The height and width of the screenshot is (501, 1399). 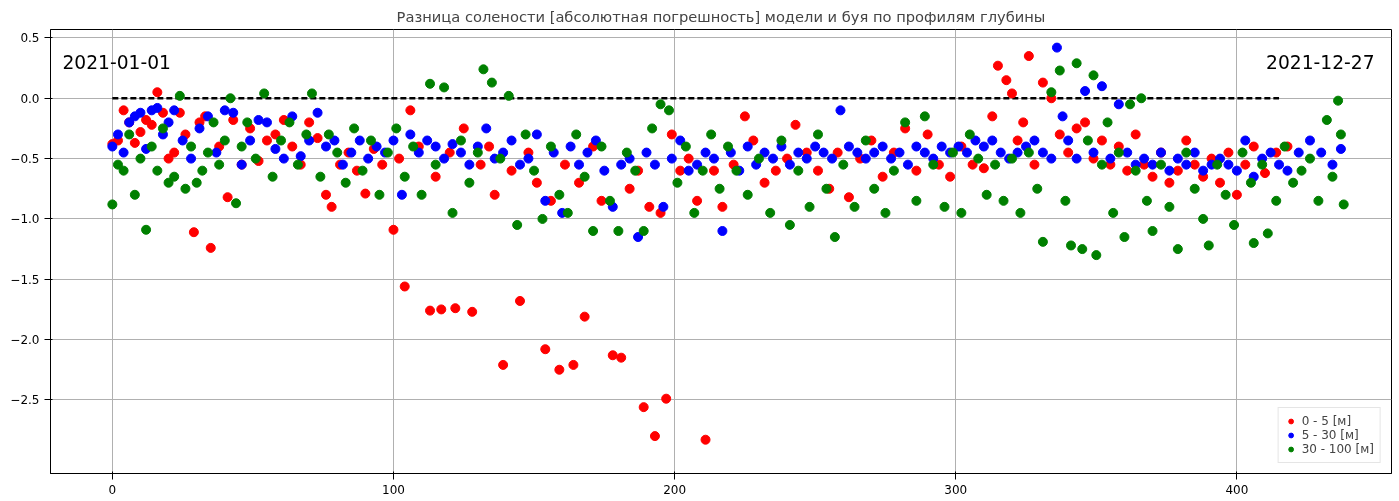 I want to click on x-tick-label: 400, so click(x=1237, y=489).